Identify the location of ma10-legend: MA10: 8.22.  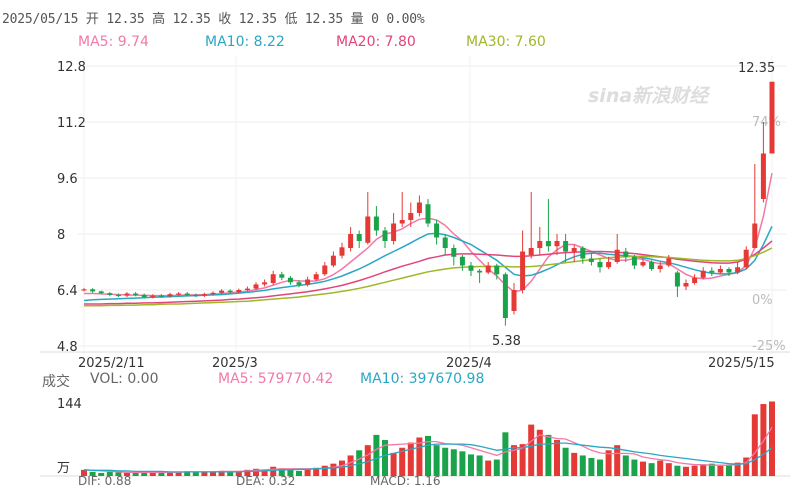
(245, 42).